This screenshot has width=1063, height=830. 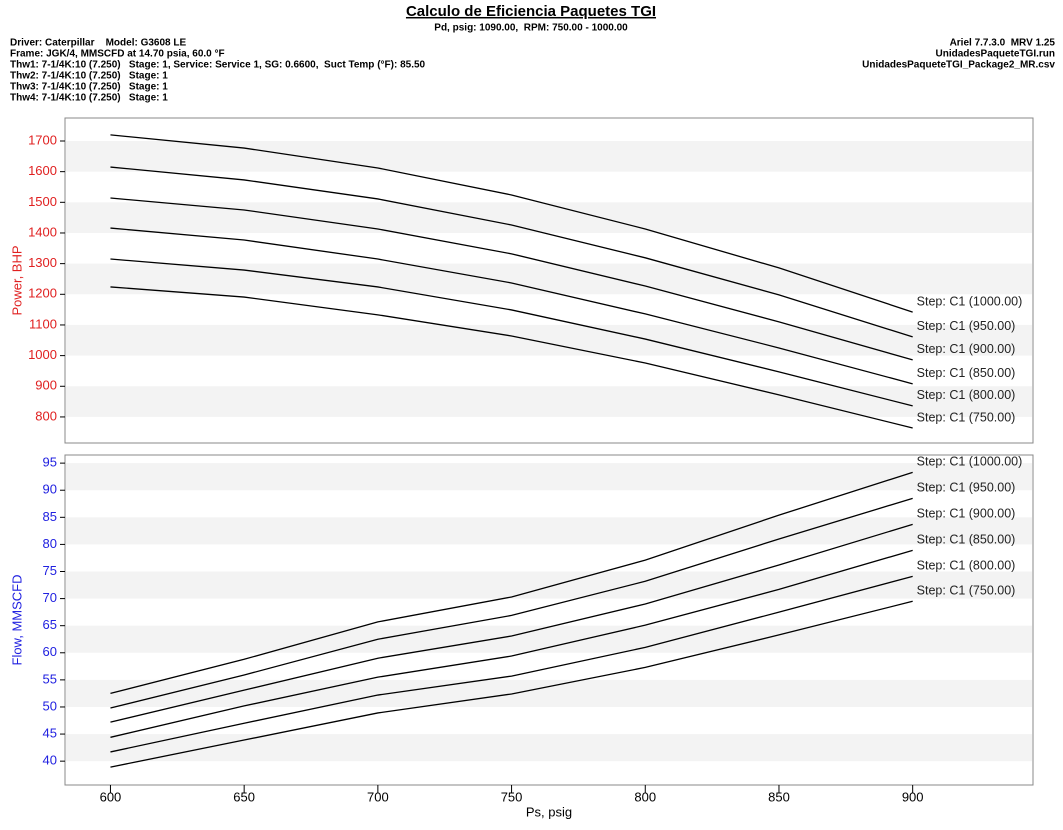 I want to click on info-line: Thw3: 7-1/4K:10 (7.250) Stage: 1, so click(x=89, y=87).